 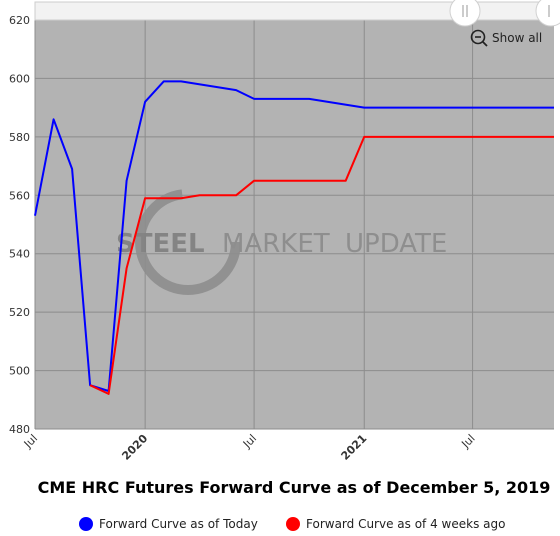 I want to click on legend-item-1: Forward Curve as of Today, so click(x=168, y=524).